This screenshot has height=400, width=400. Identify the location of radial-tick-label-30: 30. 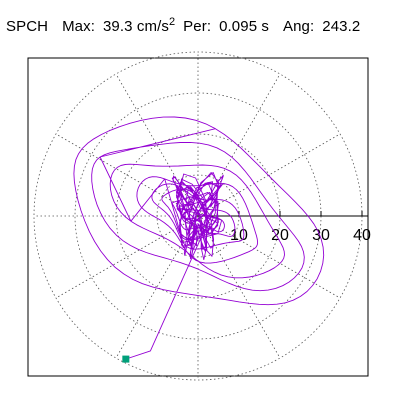
(321, 235).